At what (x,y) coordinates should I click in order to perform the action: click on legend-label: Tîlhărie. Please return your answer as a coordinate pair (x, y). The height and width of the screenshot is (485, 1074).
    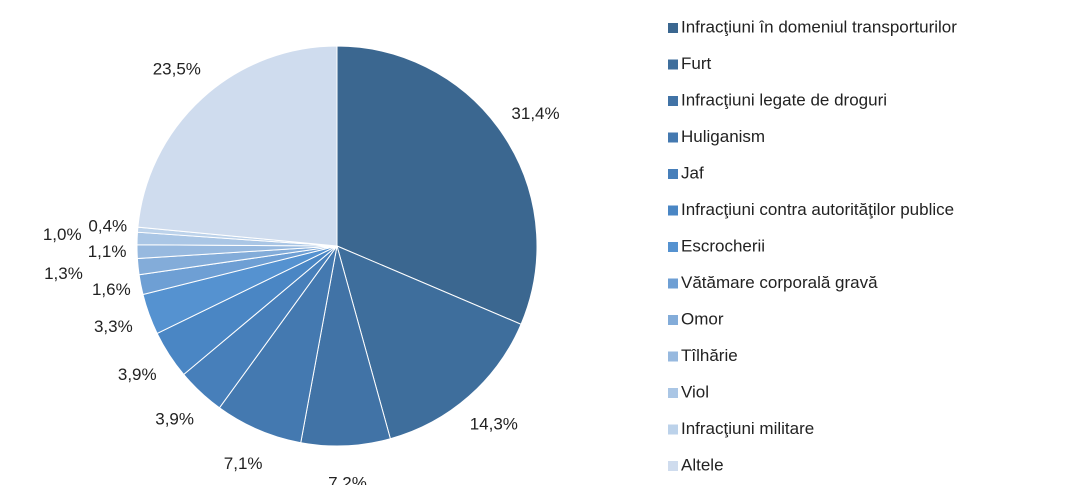
    Looking at the image, I should click on (709, 355).